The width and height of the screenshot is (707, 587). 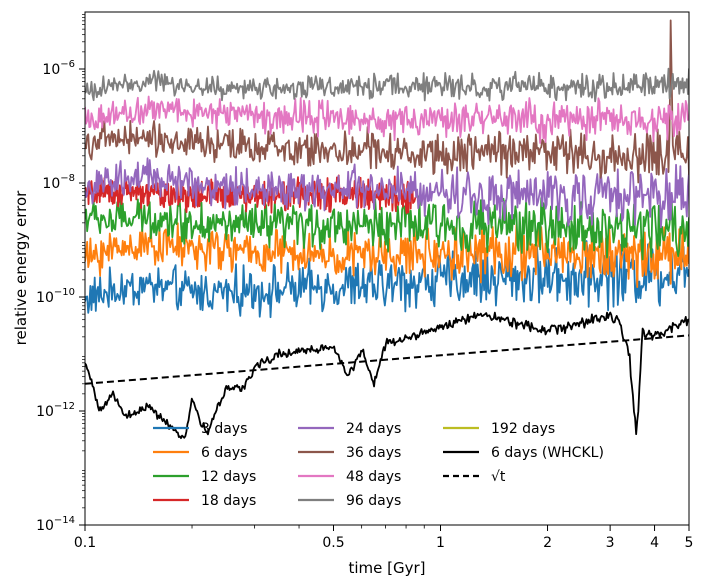 What do you see at coordinates (373, 501) in the screenshot?
I see `legend-label: 96 days` at bounding box center [373, 501].